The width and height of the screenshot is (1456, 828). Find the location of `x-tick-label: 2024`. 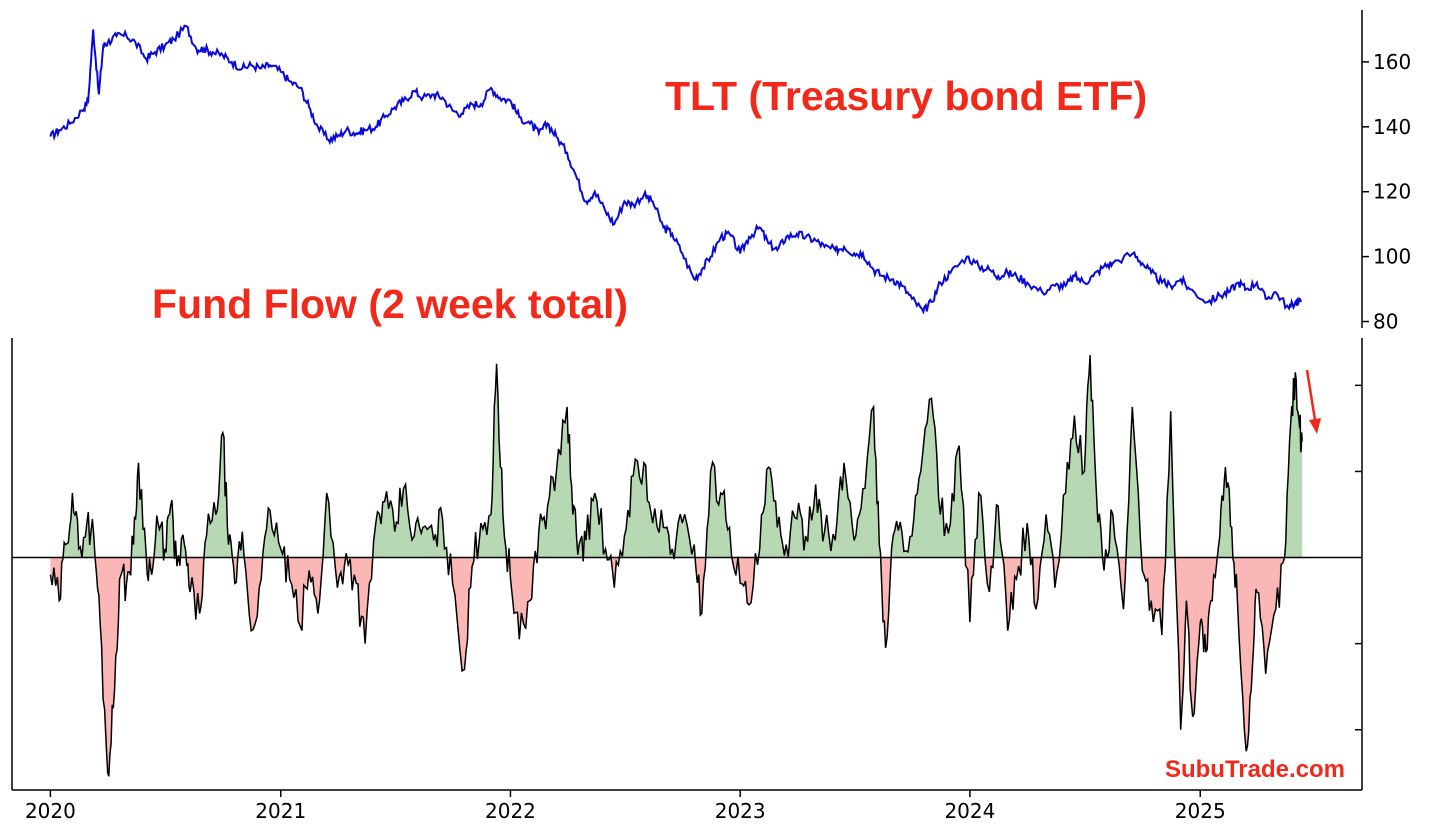

x-tick-label: 2024 is located at coordinates (969, 811).